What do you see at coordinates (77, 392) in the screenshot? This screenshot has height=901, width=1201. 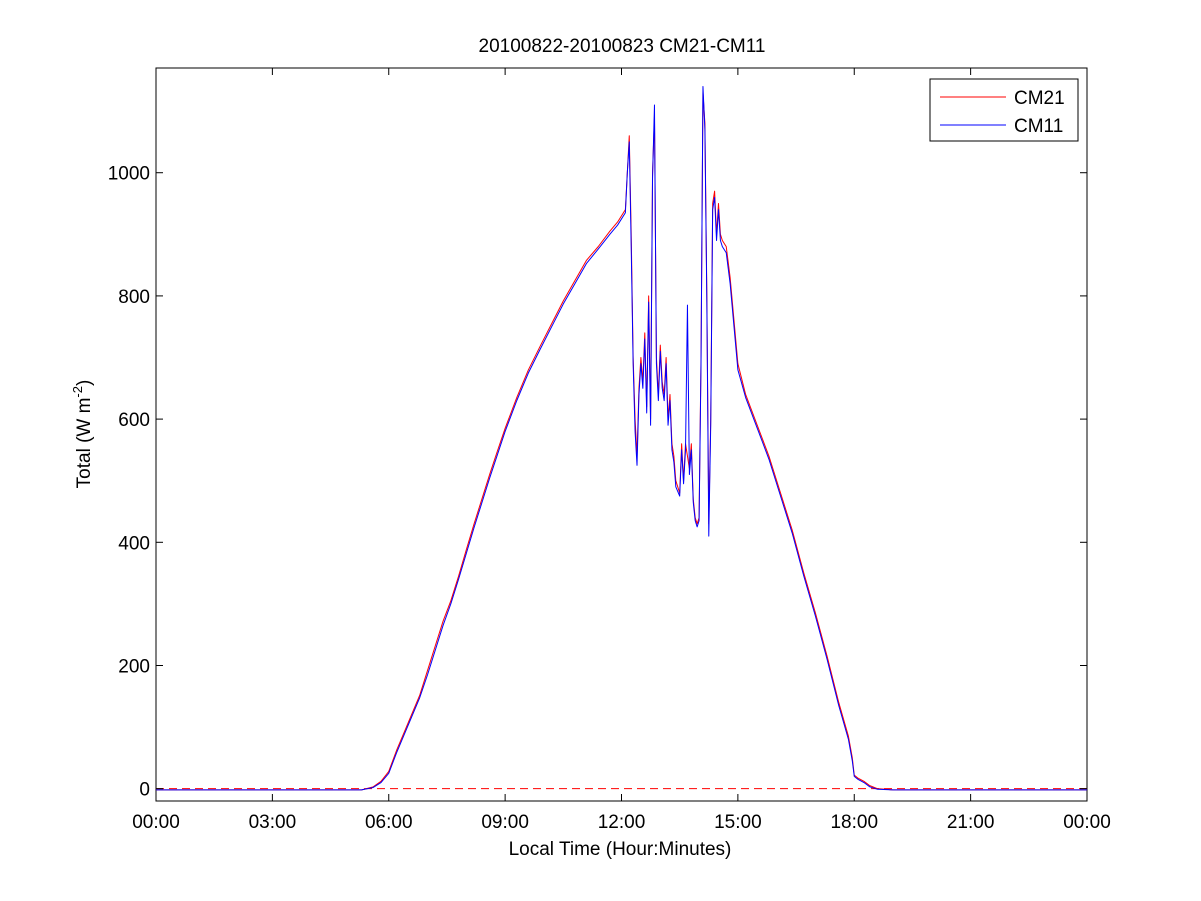 I see `y-axis-label-superscript: -2` at bounding box center [77, 392].